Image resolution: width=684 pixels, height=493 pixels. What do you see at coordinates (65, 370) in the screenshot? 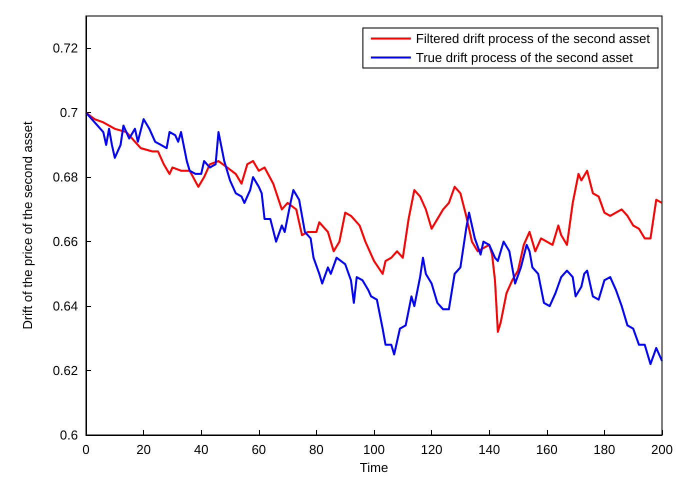
I see `y-tick-label: 0.62` at bounding box center [65, 370].